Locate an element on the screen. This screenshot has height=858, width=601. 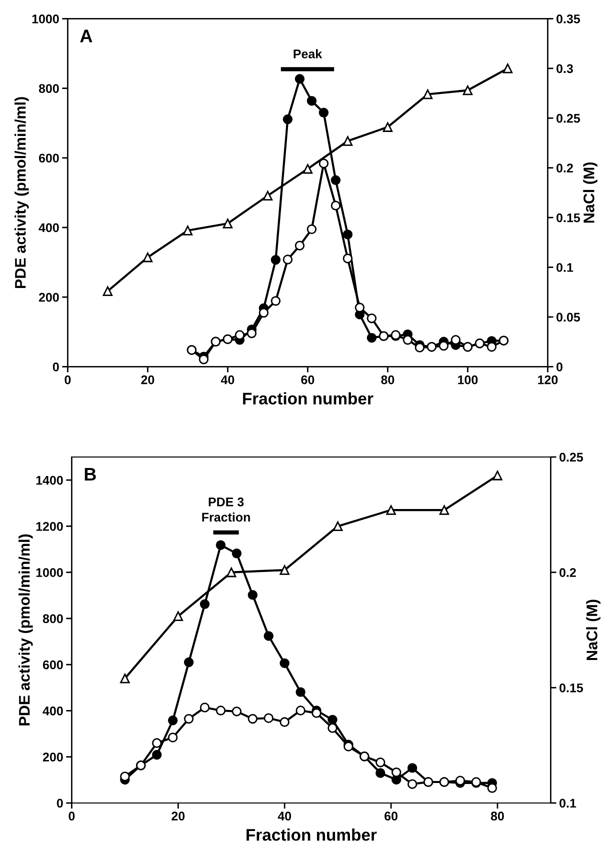
chart-title: B is located at coordinates (90, 474).